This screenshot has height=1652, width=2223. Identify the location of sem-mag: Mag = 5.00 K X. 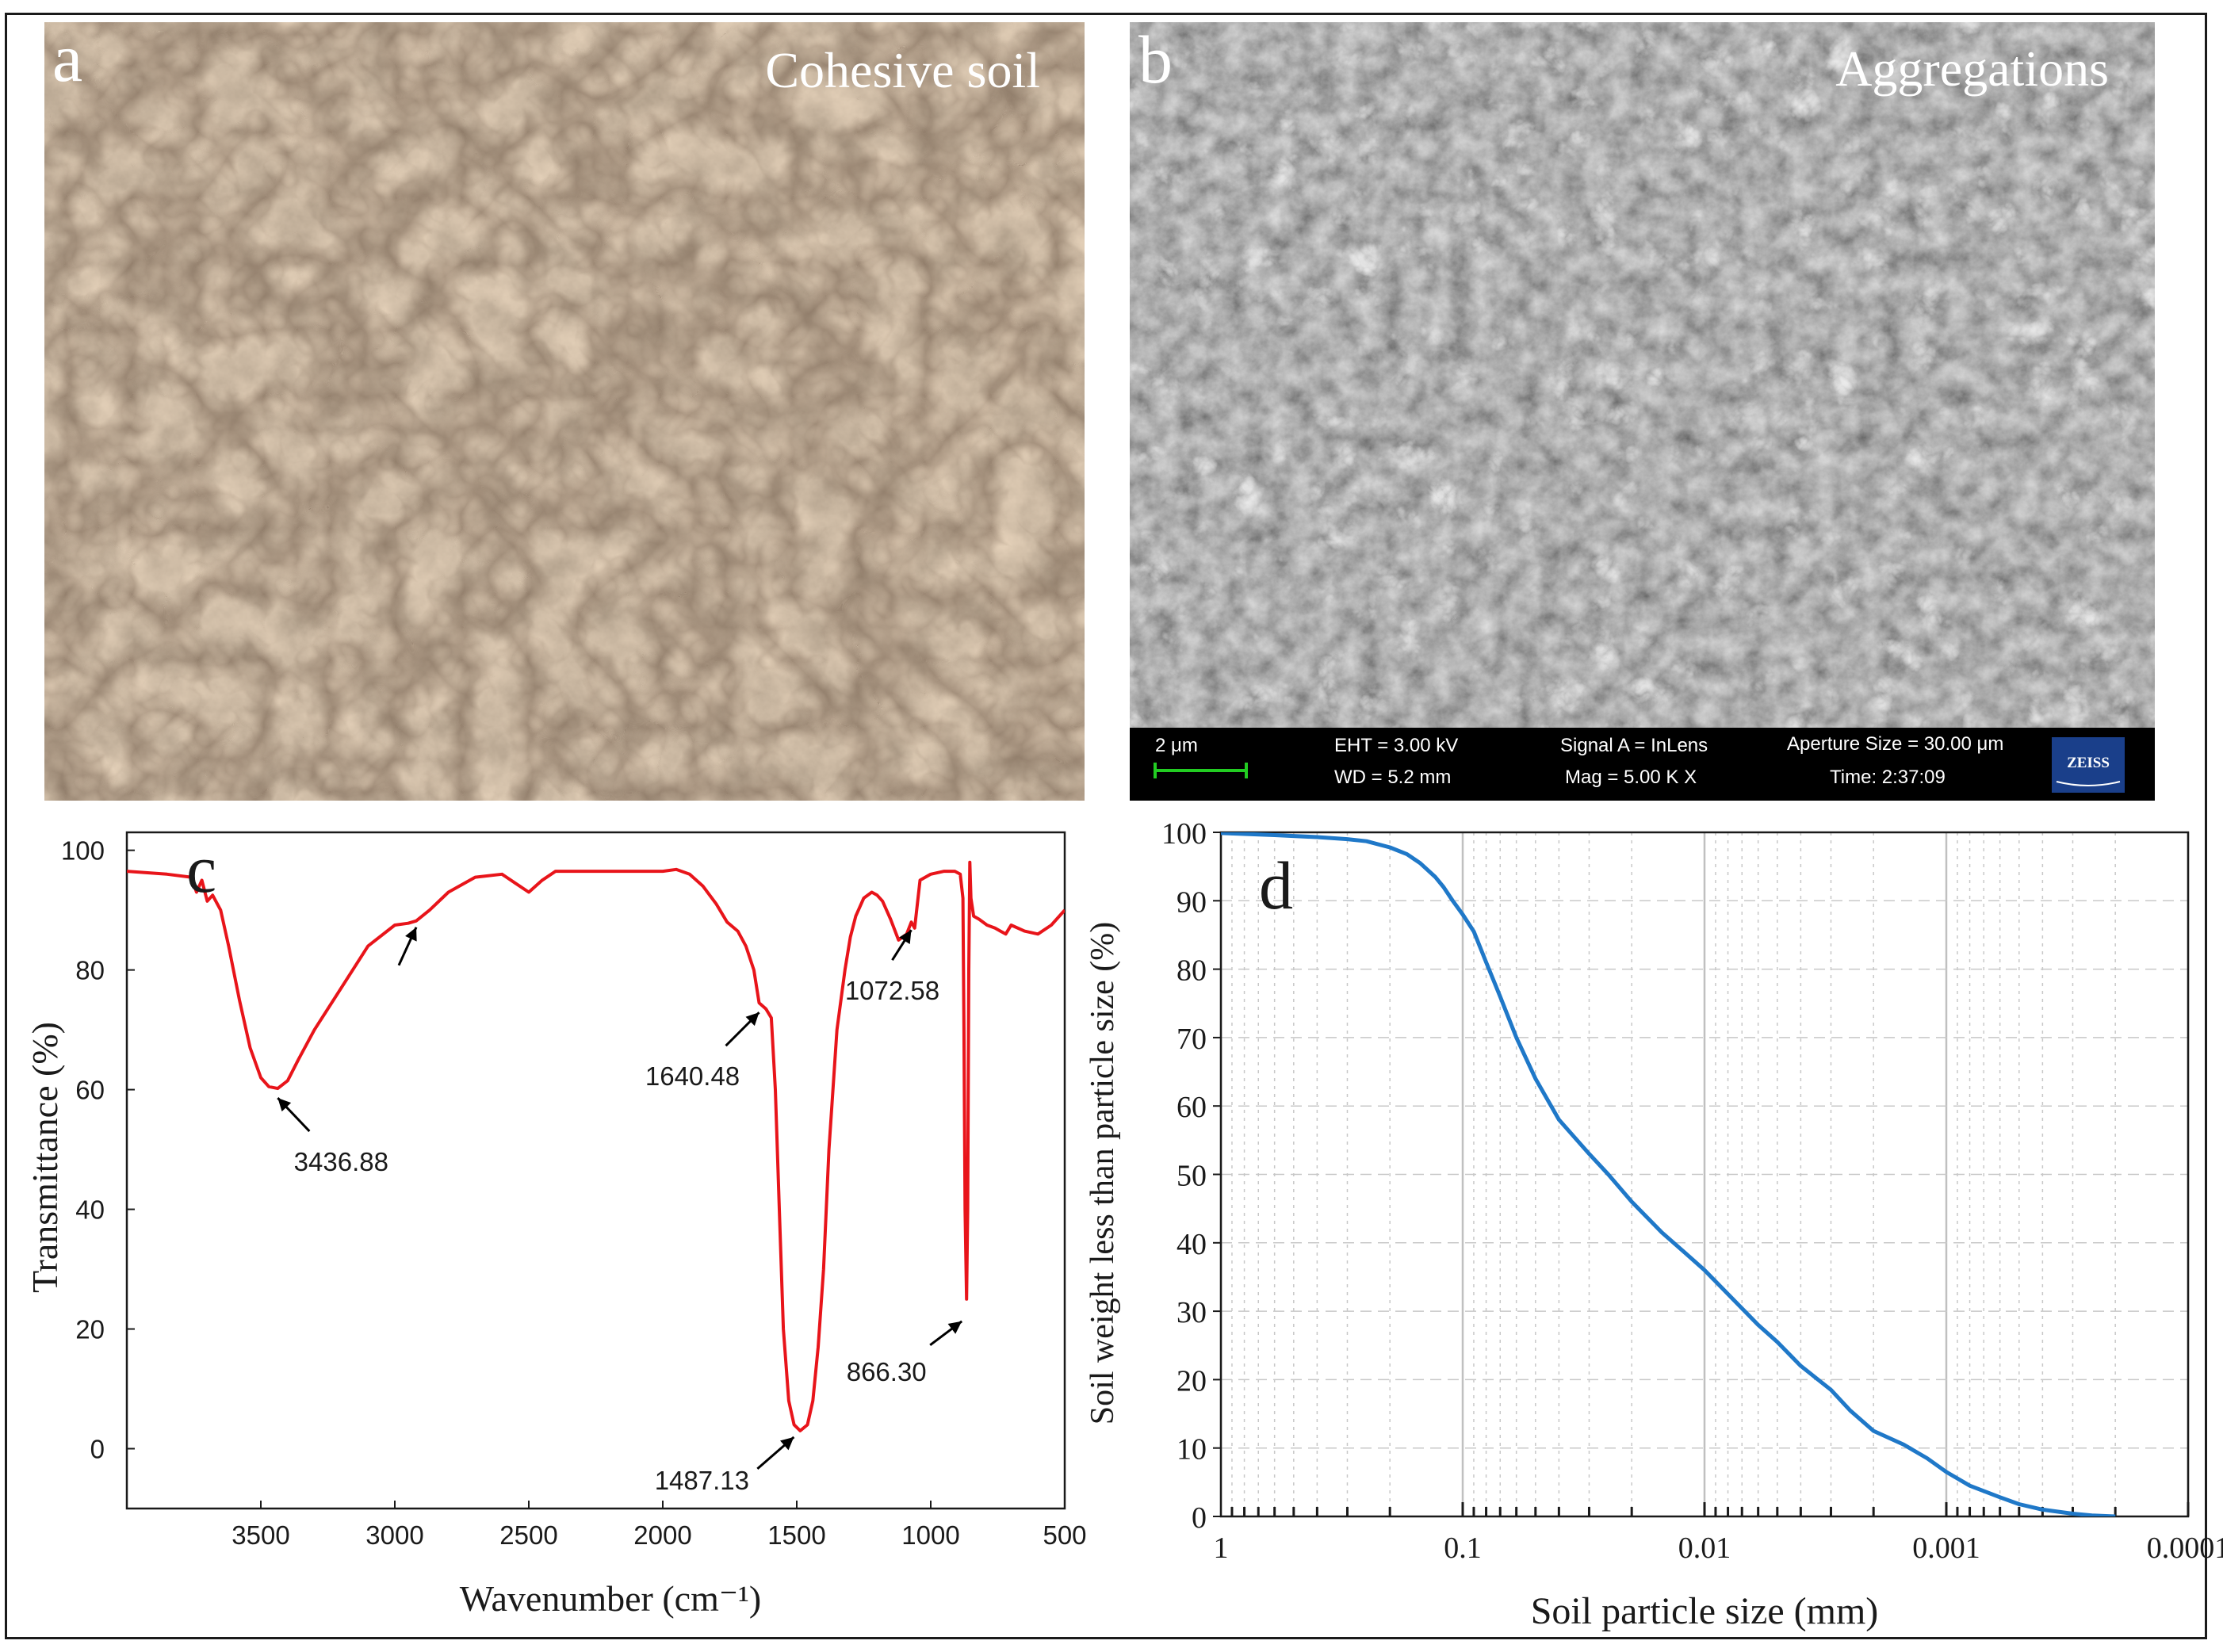
(1631, 778).